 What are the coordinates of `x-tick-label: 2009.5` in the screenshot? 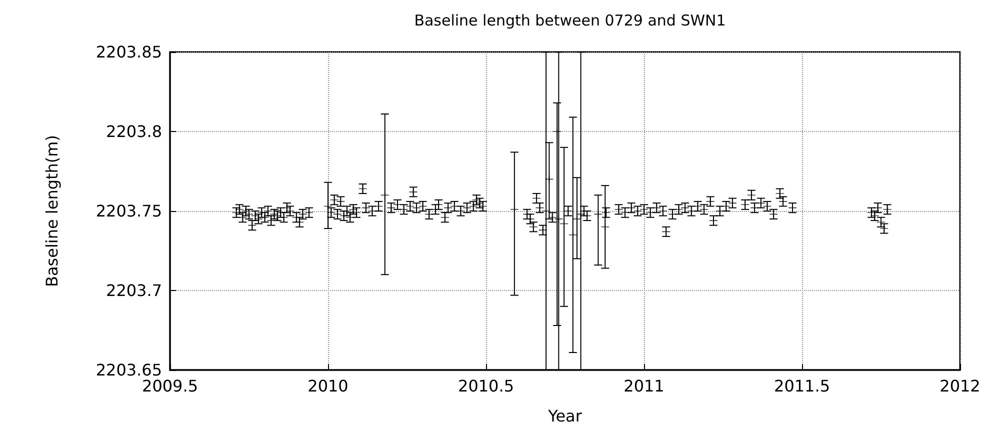 It's located at (170, 386).